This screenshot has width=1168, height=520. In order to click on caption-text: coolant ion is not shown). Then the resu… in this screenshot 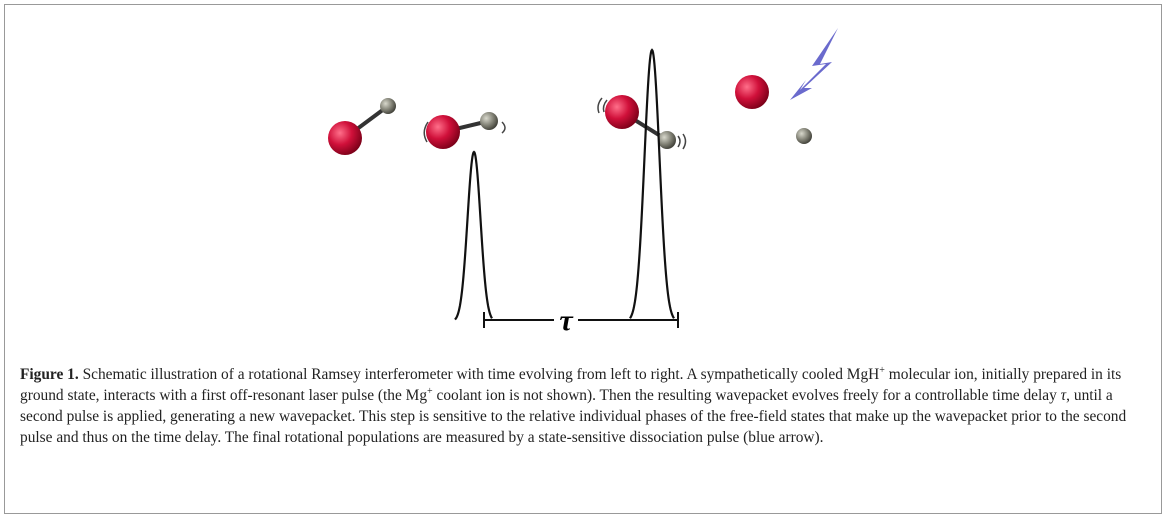, I will do `click(746, 395)`.